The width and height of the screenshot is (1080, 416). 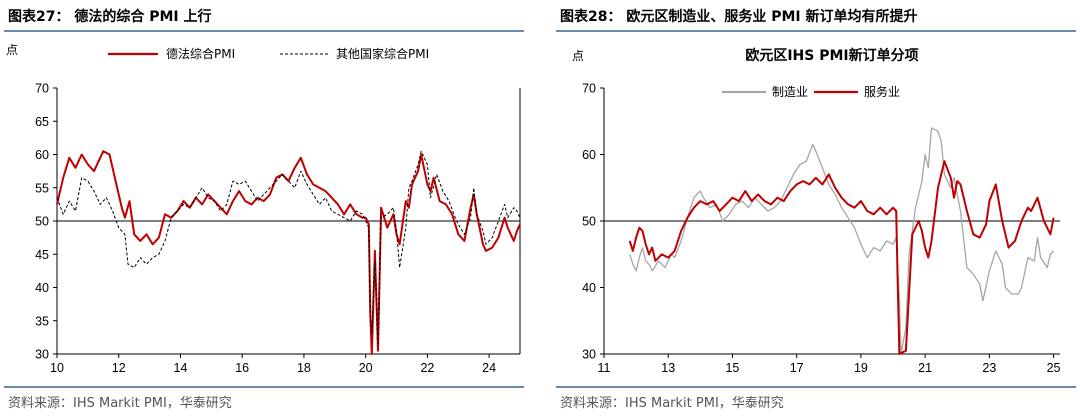 I want to click on left-legend-label-1: 德法综合PMI, so click(x=200, y=53).